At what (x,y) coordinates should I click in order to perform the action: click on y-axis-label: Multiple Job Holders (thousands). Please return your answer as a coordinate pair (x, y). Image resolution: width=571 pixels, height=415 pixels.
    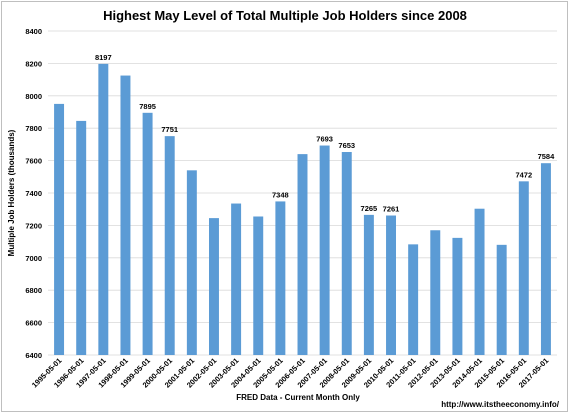
    Looking at the image, I should click on (11, 192).